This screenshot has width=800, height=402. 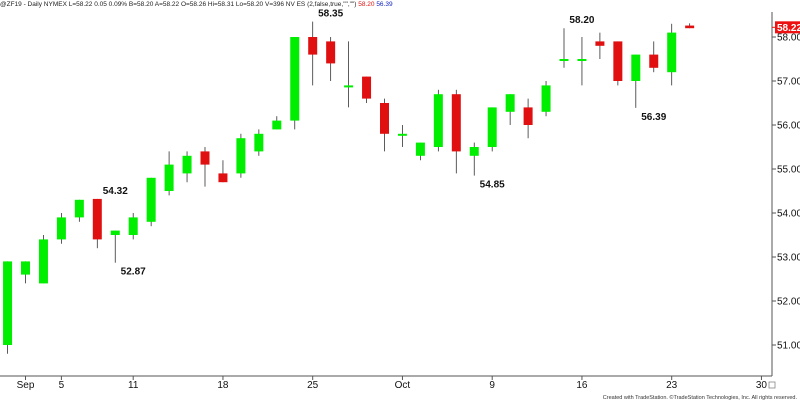 I want to click on price-annotation: 52.87, so click(x=133, y=272).